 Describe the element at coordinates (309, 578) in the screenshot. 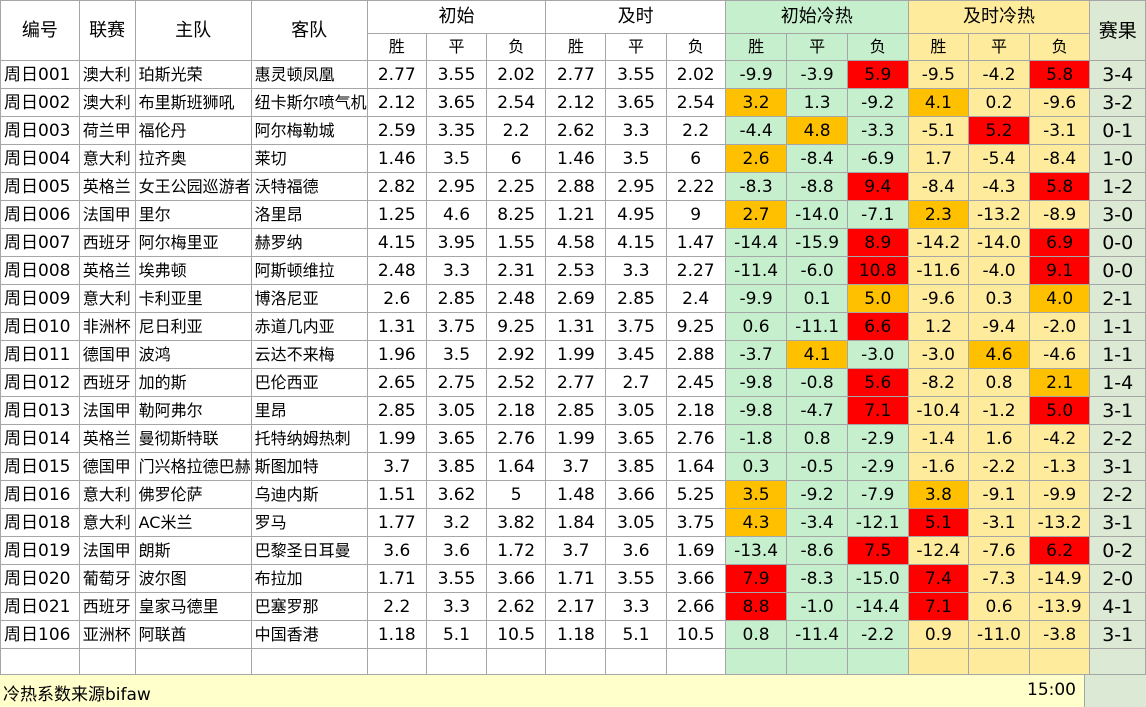

I see `cell-away: 布拉加` at that location.